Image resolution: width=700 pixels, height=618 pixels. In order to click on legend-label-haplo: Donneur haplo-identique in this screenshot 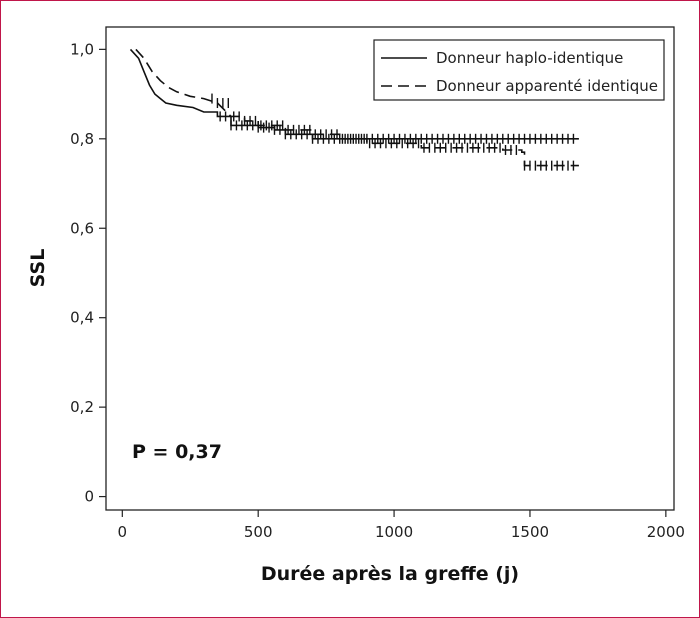, I will do `click(529, 58)`.